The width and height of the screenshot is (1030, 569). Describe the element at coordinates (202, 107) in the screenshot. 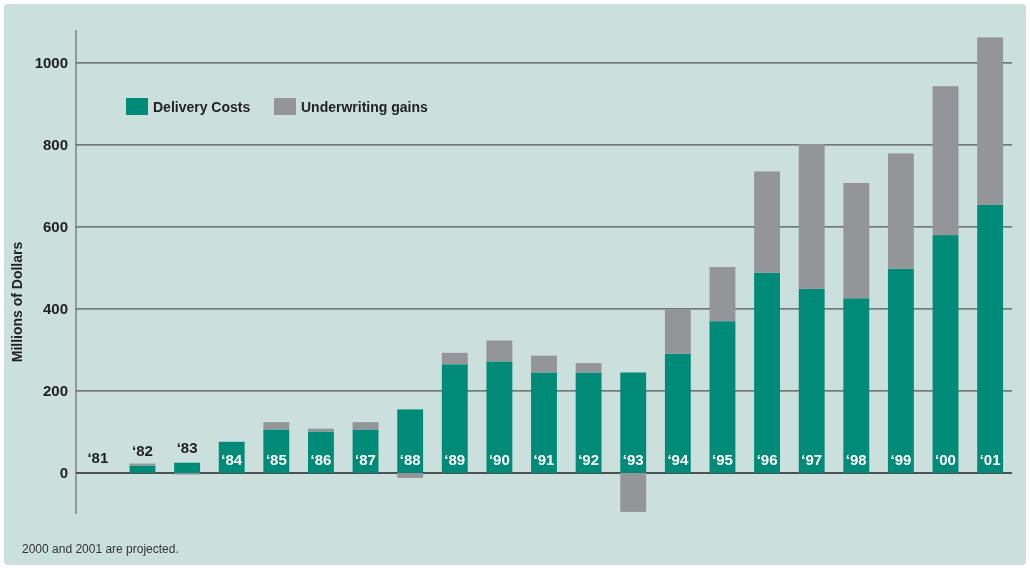

I see `legend-label: Delivery Costs` at that location.